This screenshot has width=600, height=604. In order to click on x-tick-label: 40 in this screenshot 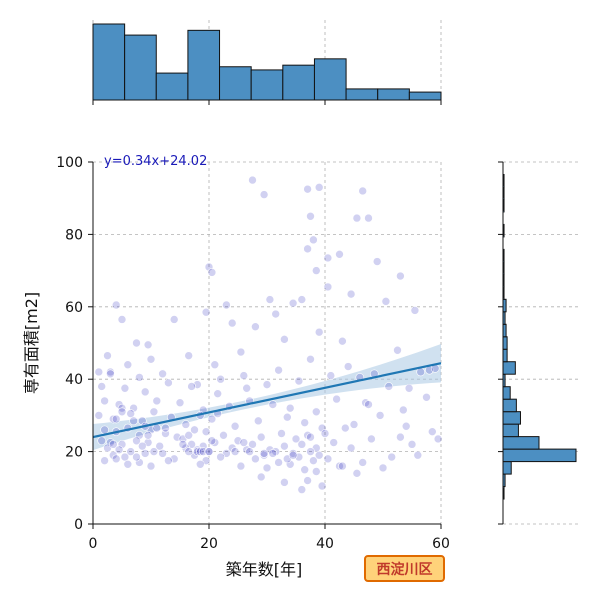, I will do `click(325, 544)`.